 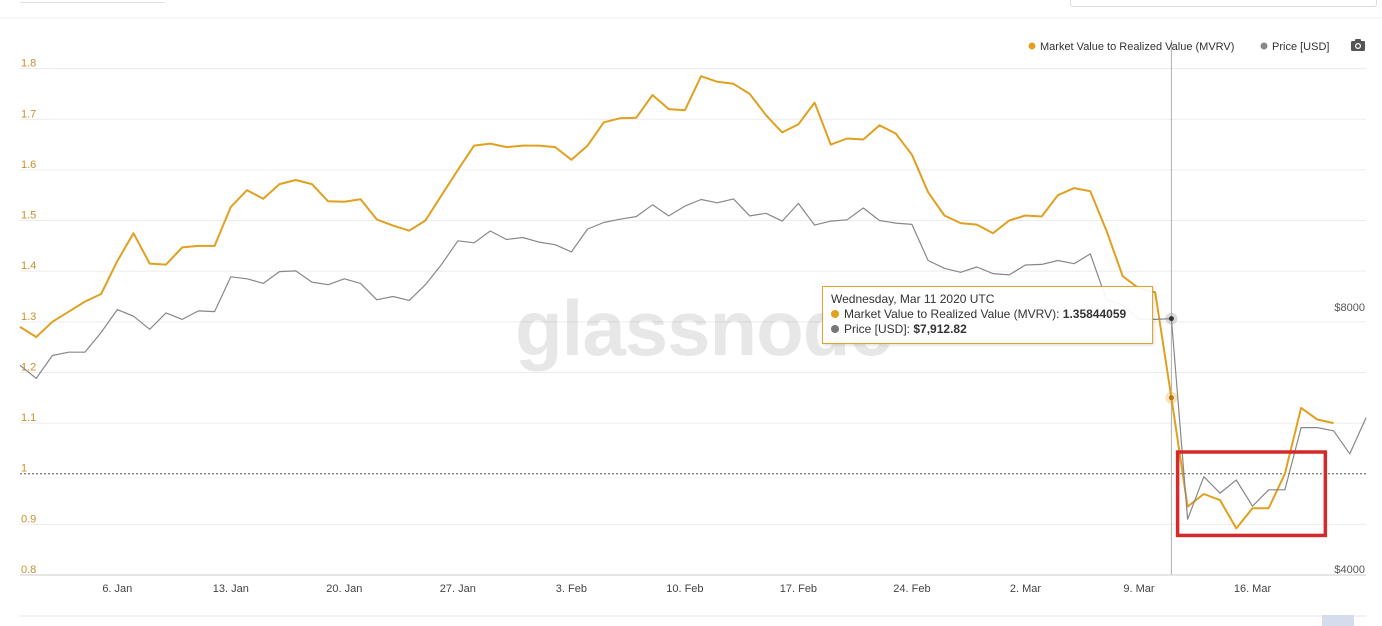 What do you see at coordinates (1032, 46) in the screenshot?
I see `legend-mvrv-dot` at bounding box center [1032, 46].